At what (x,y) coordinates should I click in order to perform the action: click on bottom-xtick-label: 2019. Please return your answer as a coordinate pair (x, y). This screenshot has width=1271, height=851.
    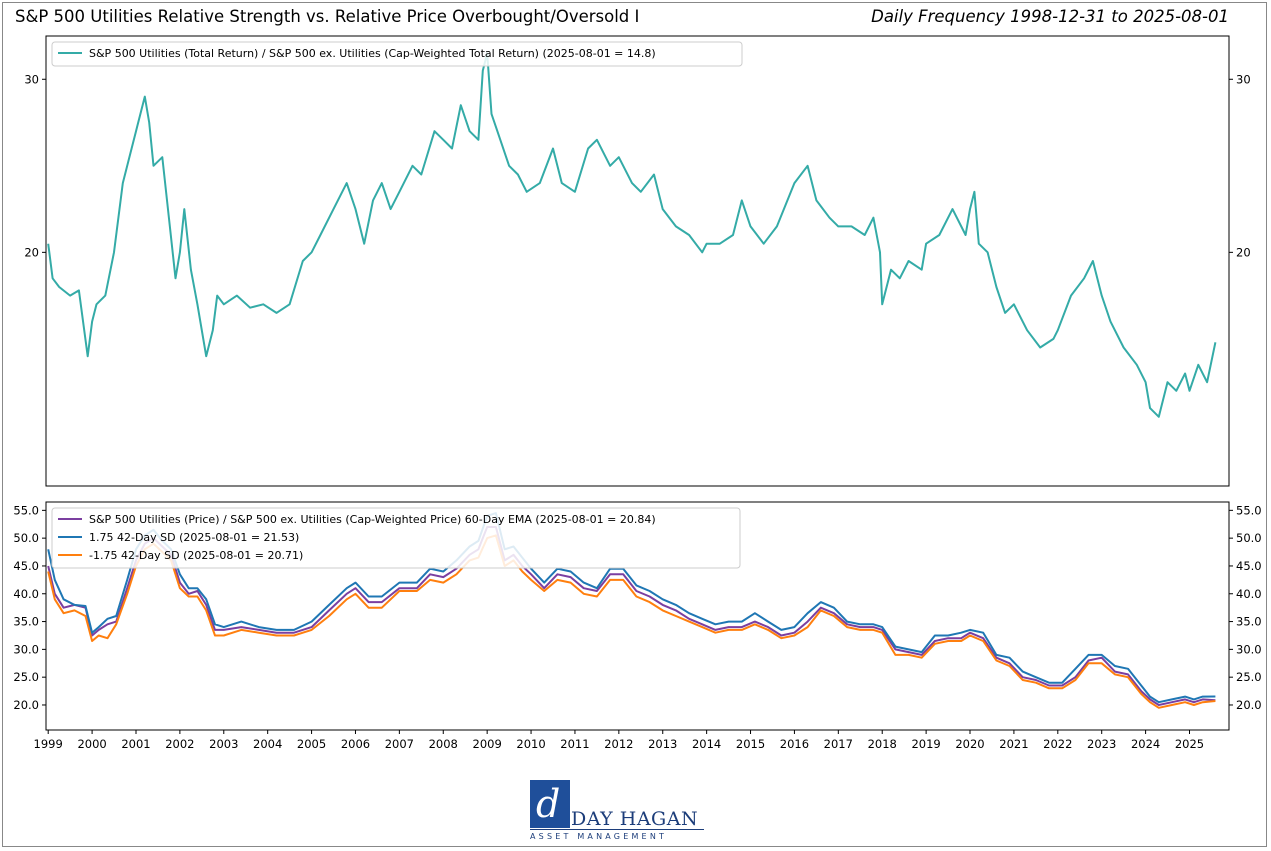
    Looking at the image, I should click on (925, 744).